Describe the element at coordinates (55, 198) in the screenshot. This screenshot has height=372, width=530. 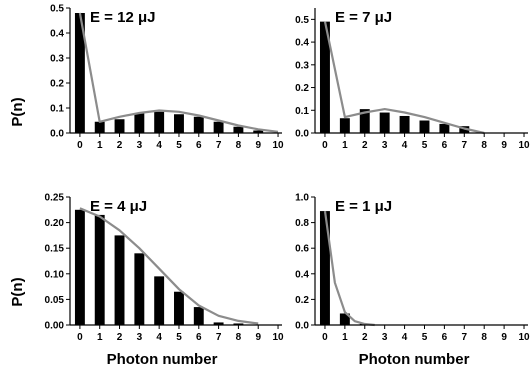
I see `y-tick-label: 0.25` at that location.